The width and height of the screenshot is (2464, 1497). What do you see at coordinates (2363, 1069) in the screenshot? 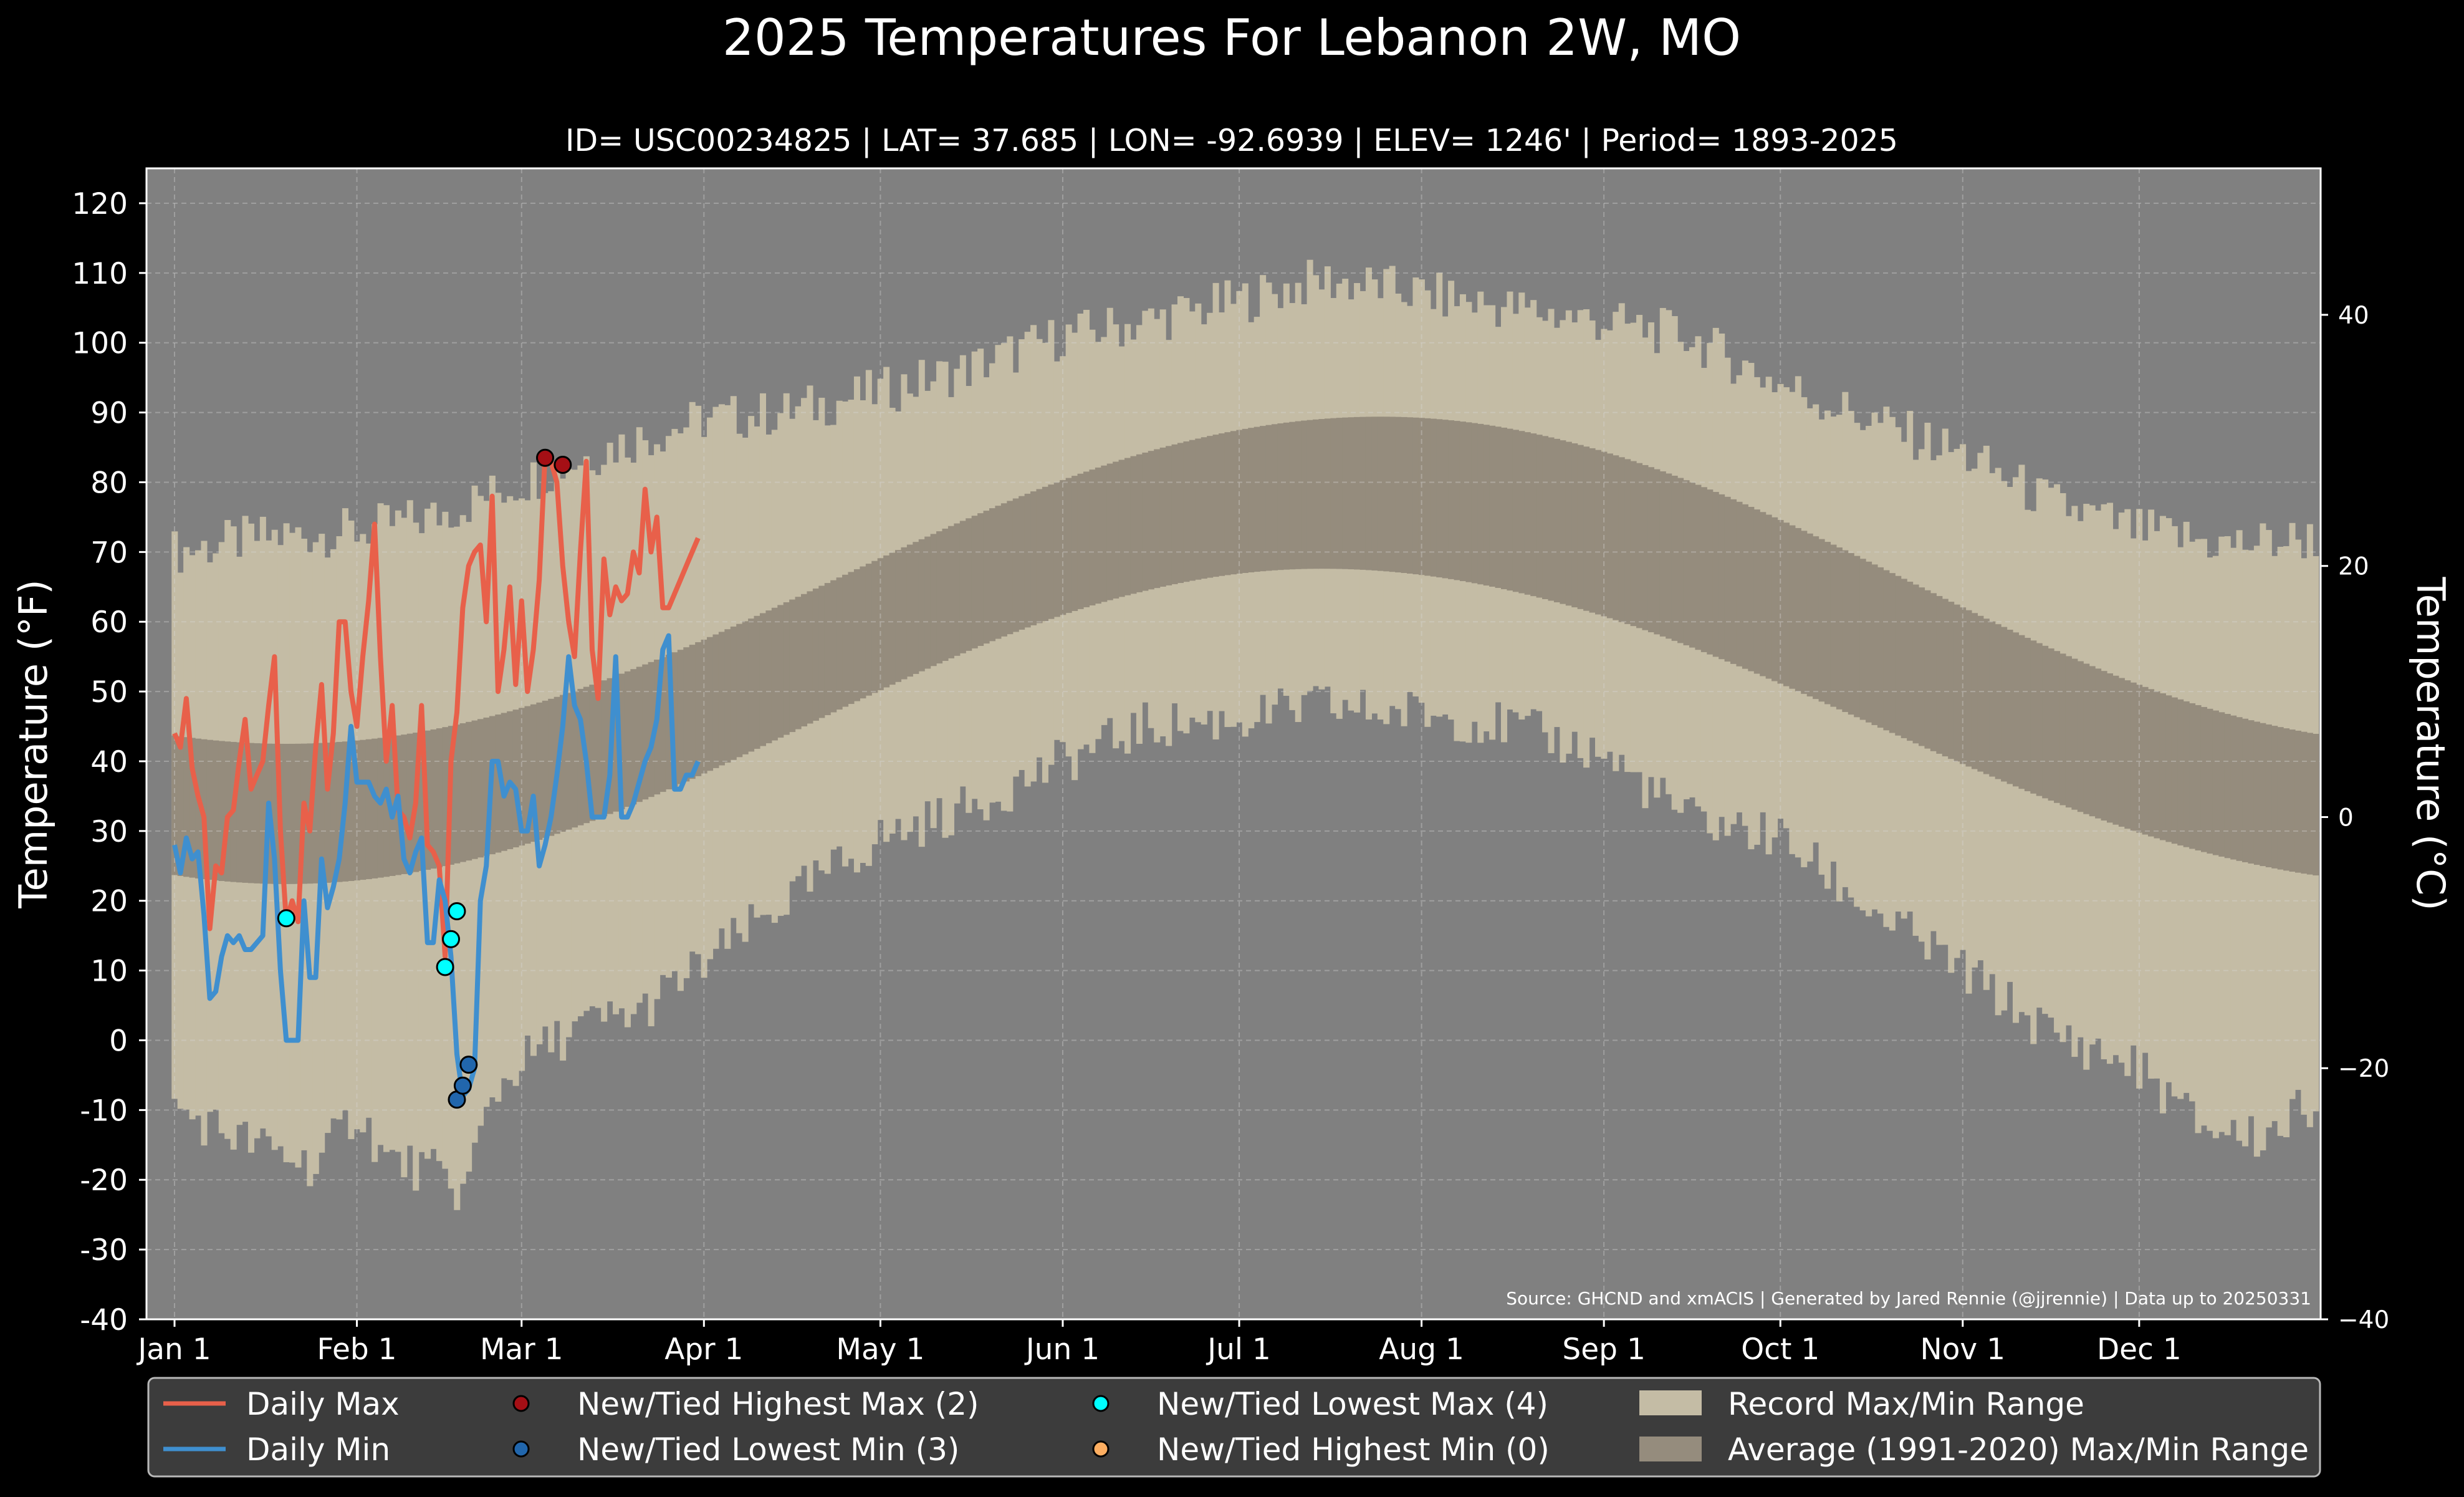
I see `y-right-tick-label: −20` at bounding box center [2363, 1069].